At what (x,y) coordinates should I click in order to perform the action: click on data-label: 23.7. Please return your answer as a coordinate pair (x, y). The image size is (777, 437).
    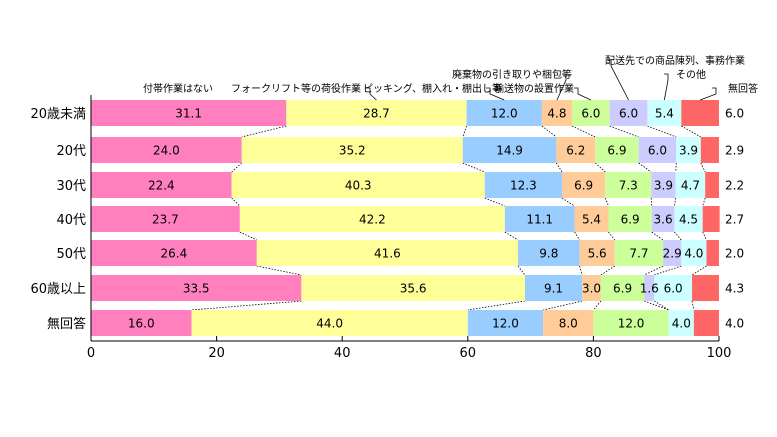
    Looking at the image, I should click on (165, 220).